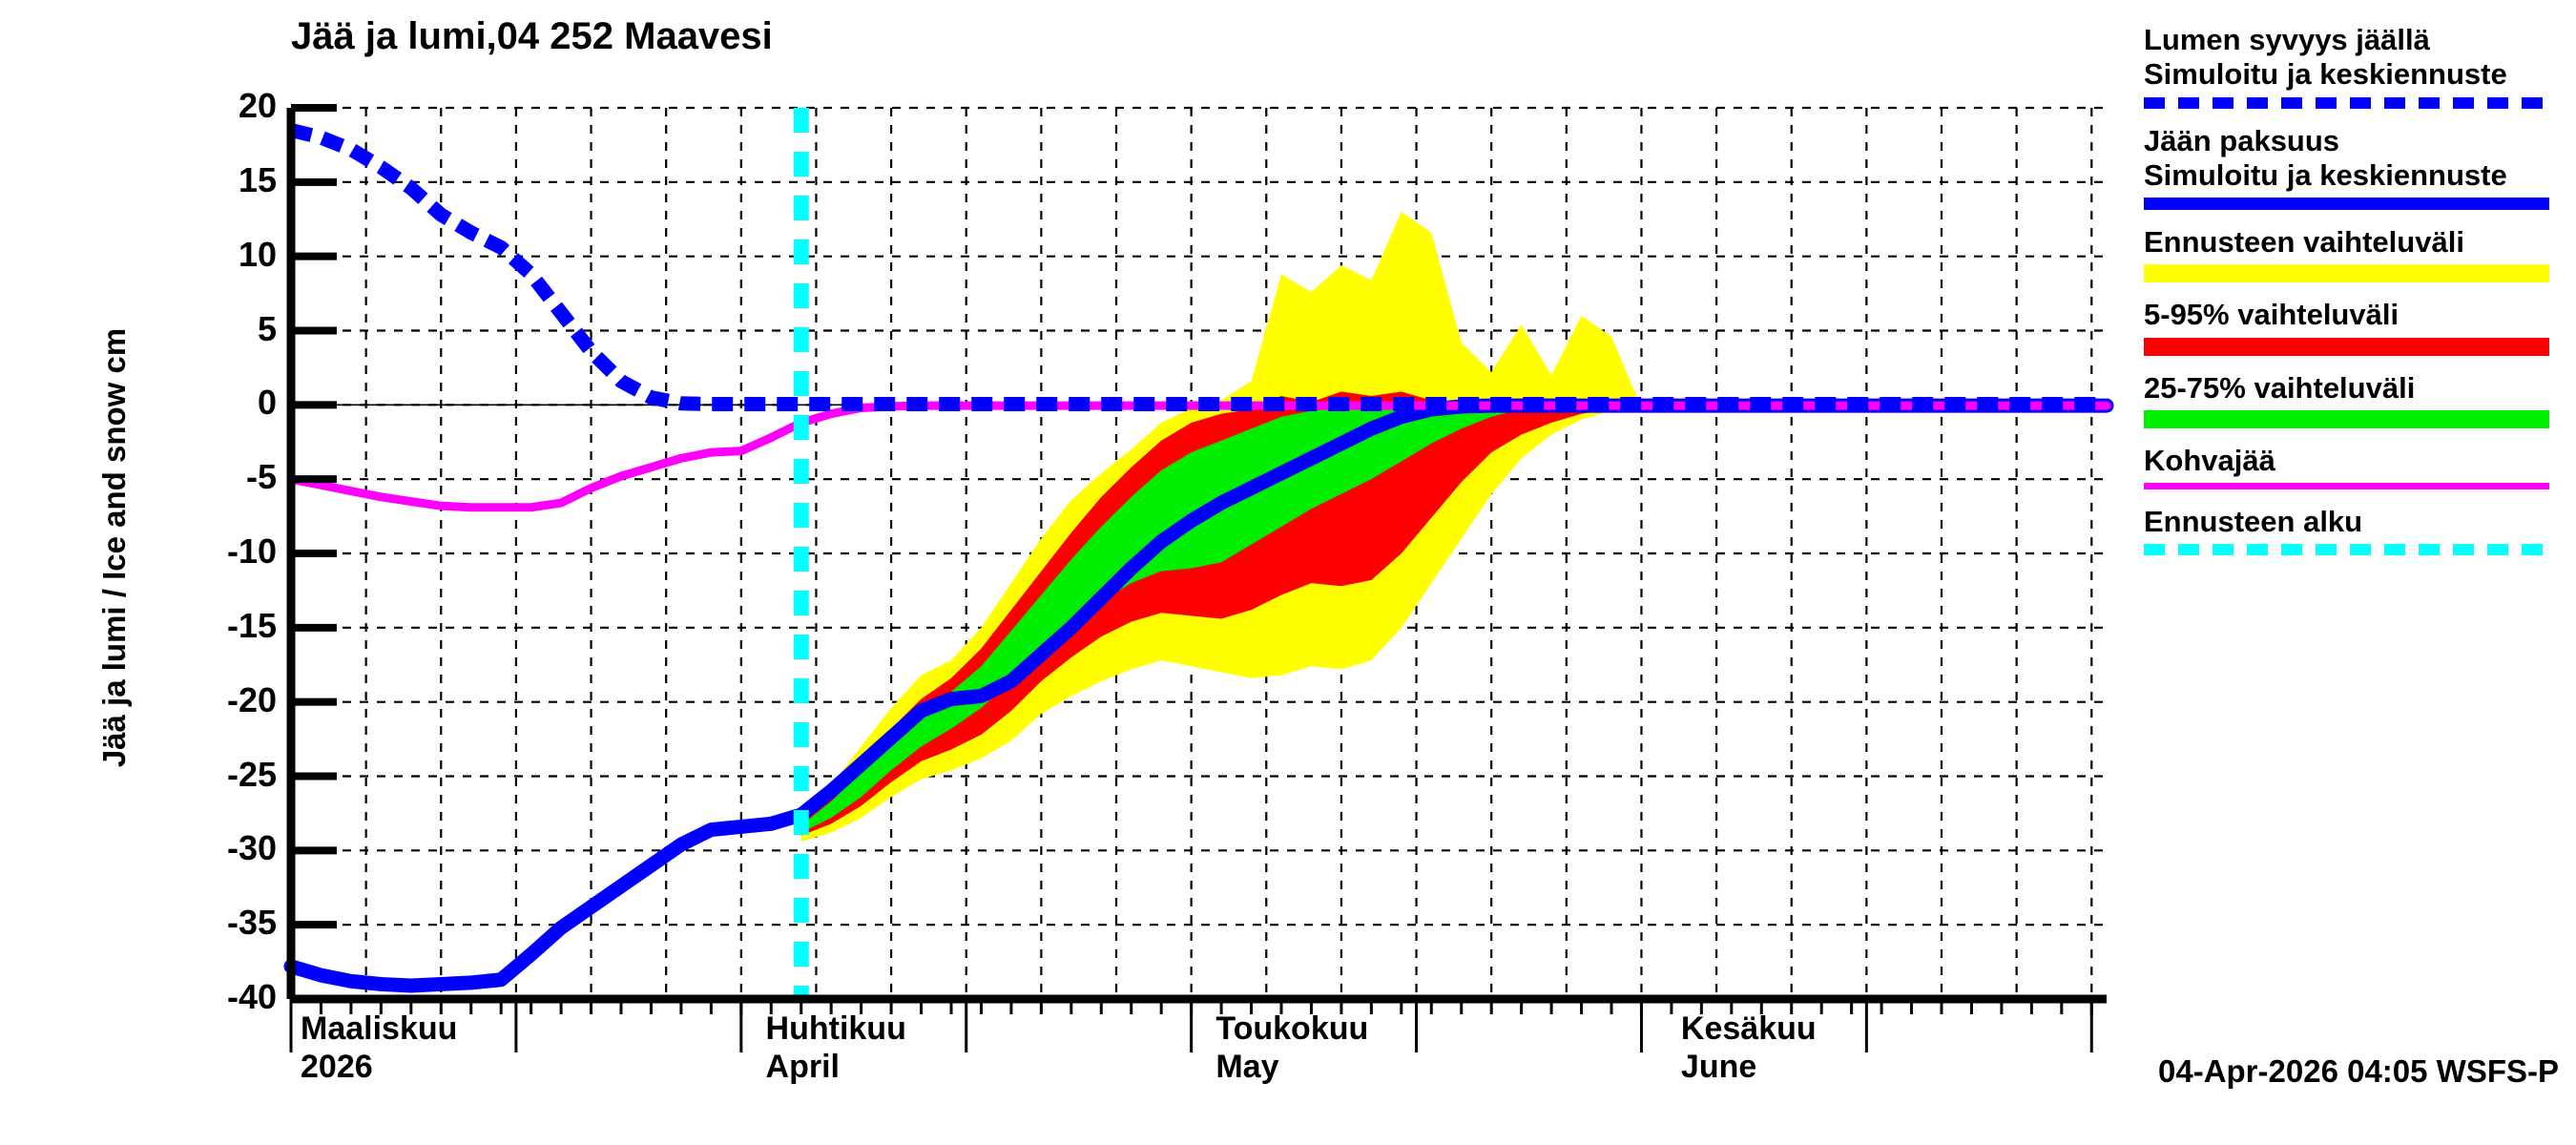 This screenshot has width=2576, height=1145. I want to click on y-tick-label: -10, so click(251, 551).